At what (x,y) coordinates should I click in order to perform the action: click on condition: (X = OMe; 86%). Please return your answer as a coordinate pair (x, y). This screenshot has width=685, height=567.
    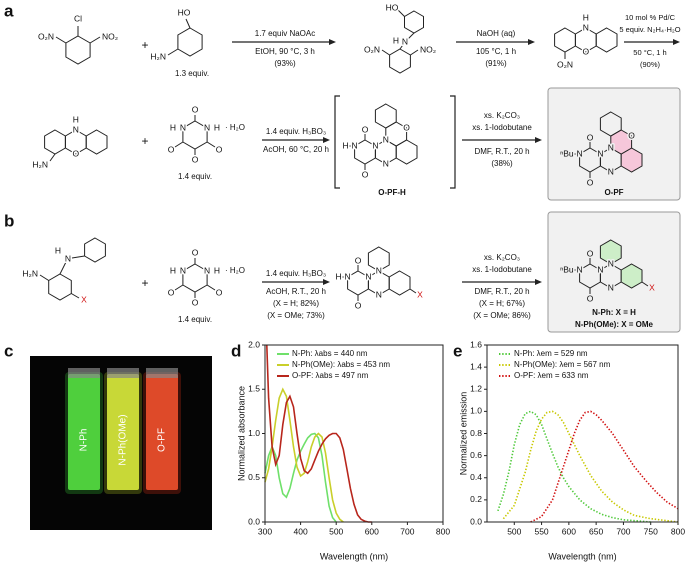
    Looking at the image, I should click on (502, 315).